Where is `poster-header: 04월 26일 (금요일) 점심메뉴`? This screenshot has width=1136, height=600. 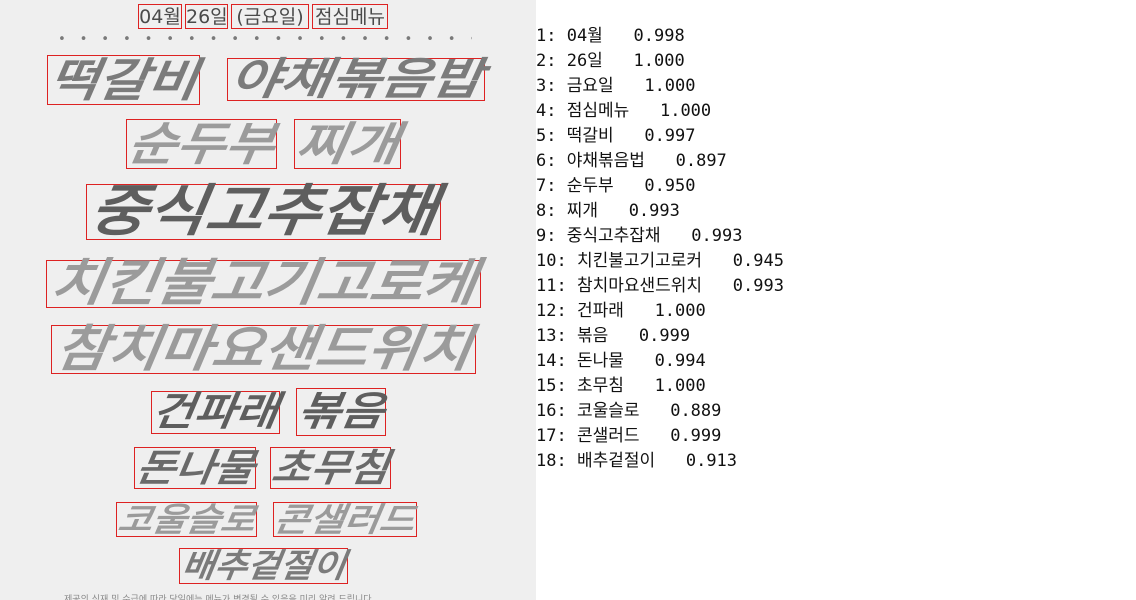
poster-header: 04월 26일 (금요일) 점심메뉴 is located at coordinates (268, 18).